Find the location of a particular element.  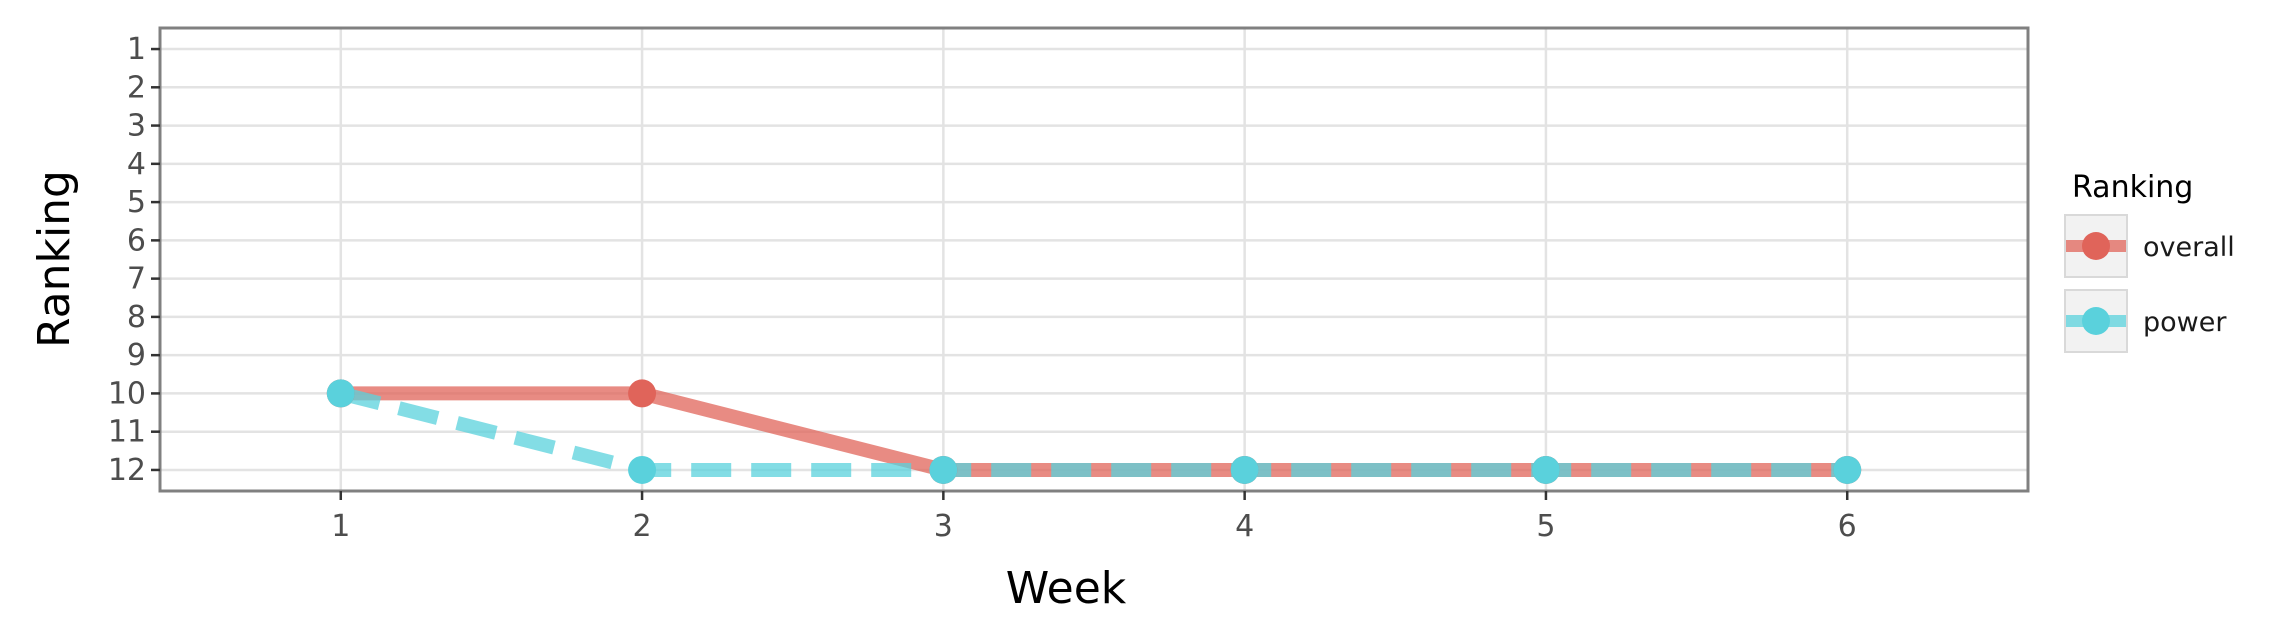

data-point-overall is located at coordinates (642, 393).